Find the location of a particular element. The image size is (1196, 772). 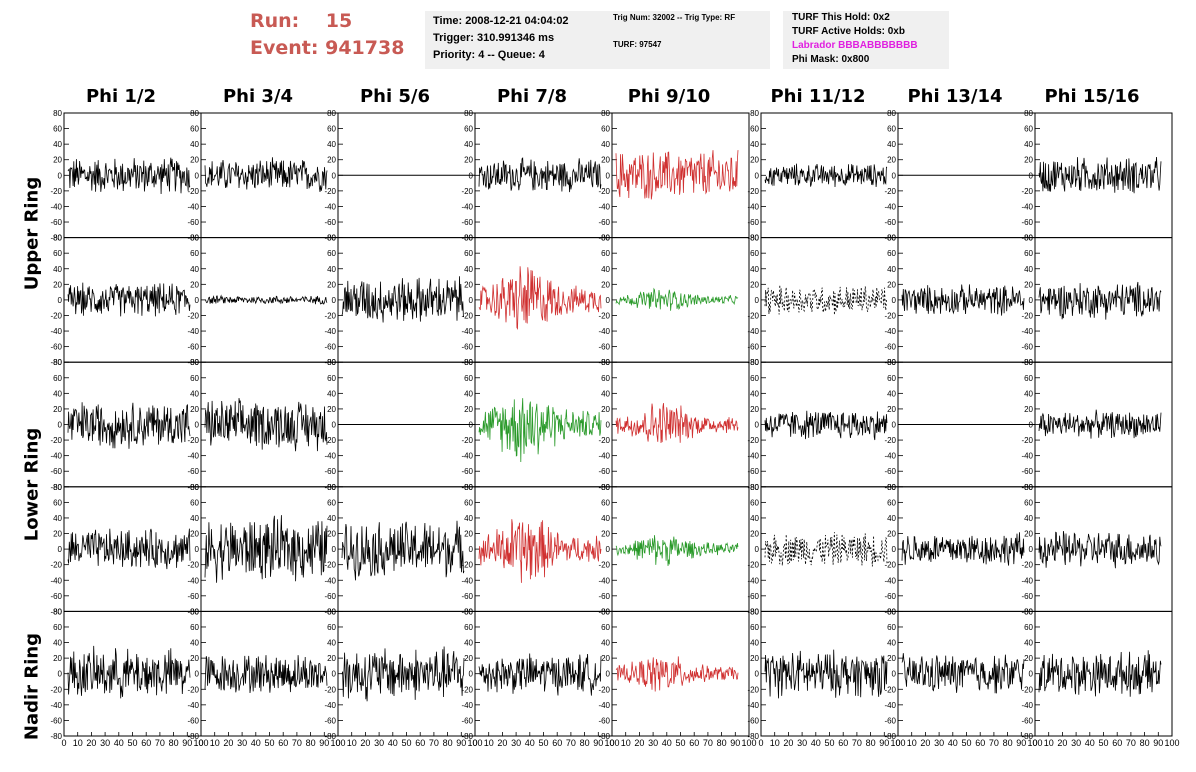

x-tick-label: 90 is located at coordinates (884, 743).